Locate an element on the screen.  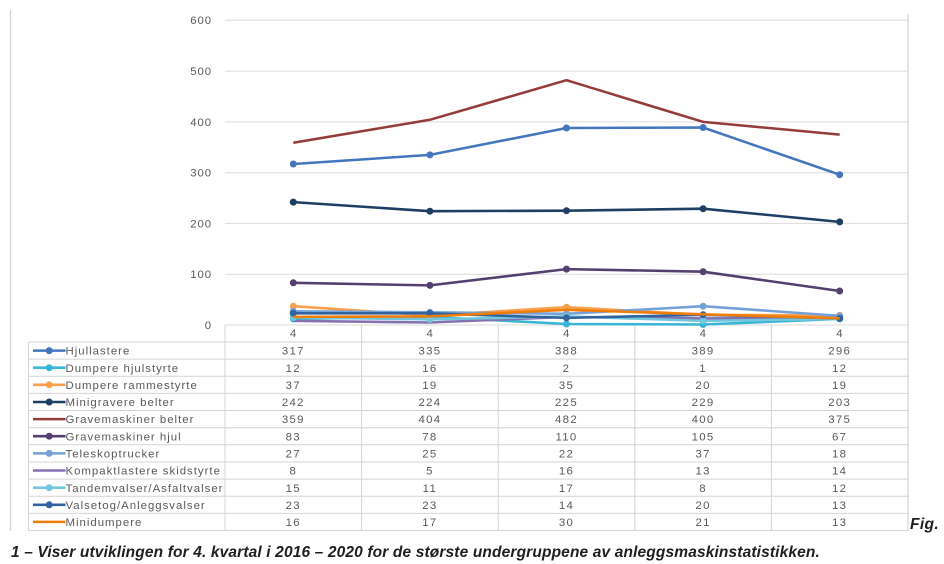
svg-text: 200 is located at coordinates (201, 224).